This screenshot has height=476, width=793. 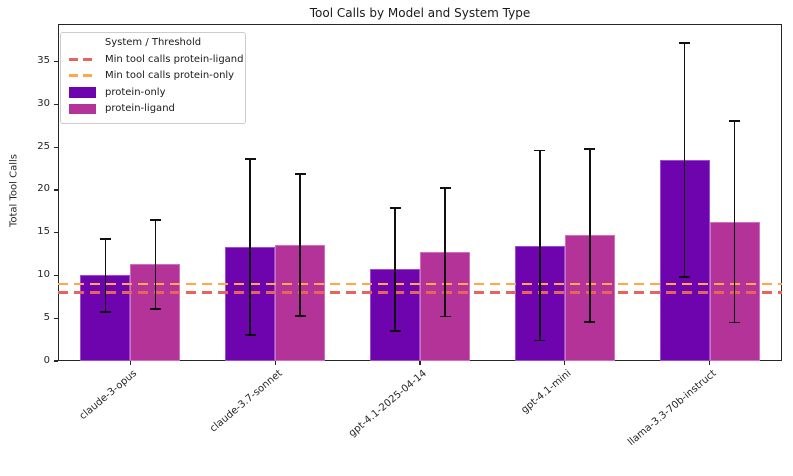 I want to click on y-tick-label: 5, so click(x=46, y=317).